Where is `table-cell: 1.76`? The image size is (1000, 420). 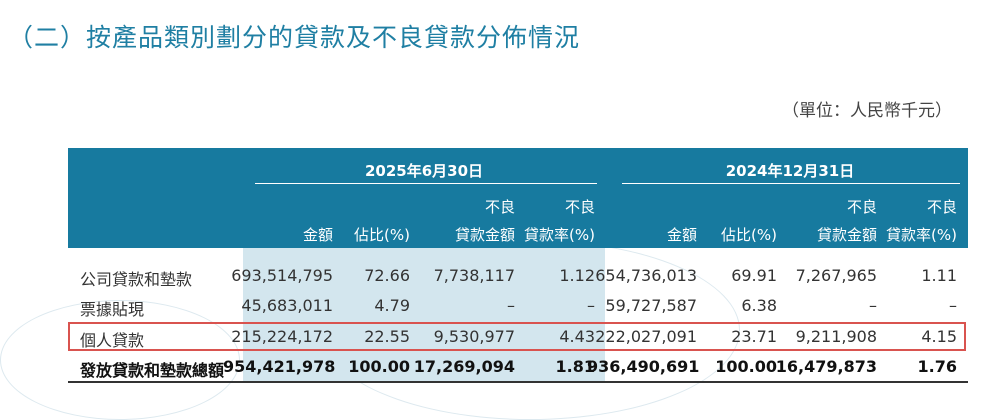 table-cell: 1.76 is located at coordinates (937, 366).